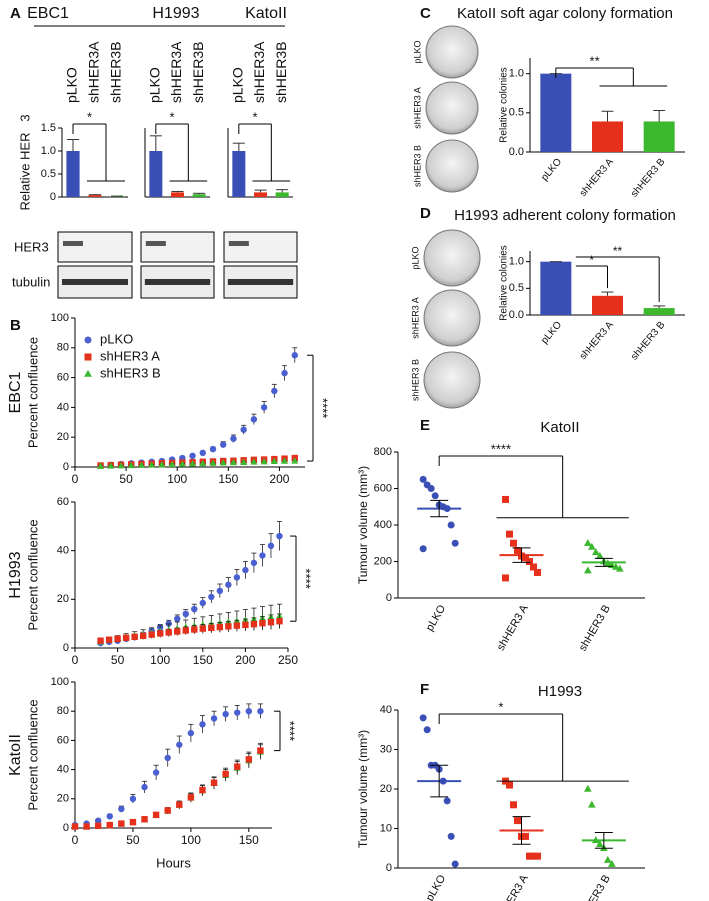 The height and width of the screenshot is (901, 709). I want to click on blot-frame, so click(260, 247).